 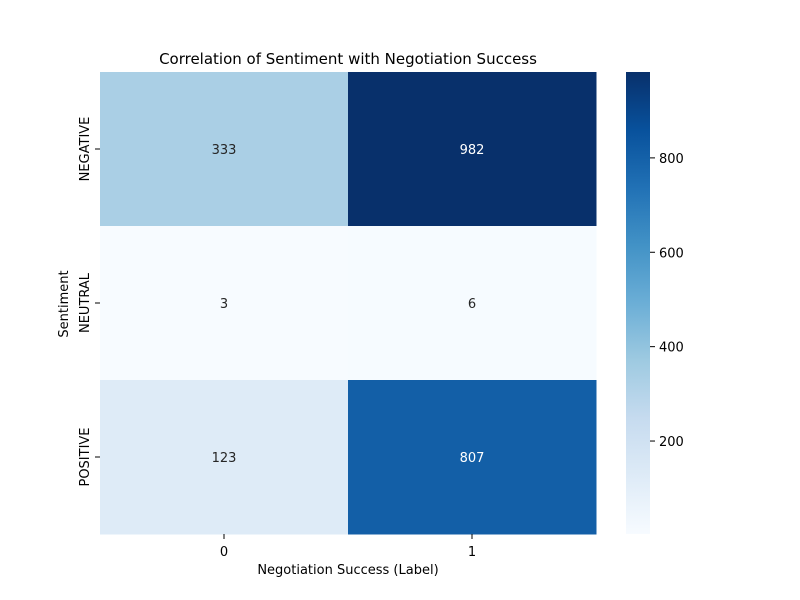 I want to click on cell-value-label: 982, so click(x=472, y=150).